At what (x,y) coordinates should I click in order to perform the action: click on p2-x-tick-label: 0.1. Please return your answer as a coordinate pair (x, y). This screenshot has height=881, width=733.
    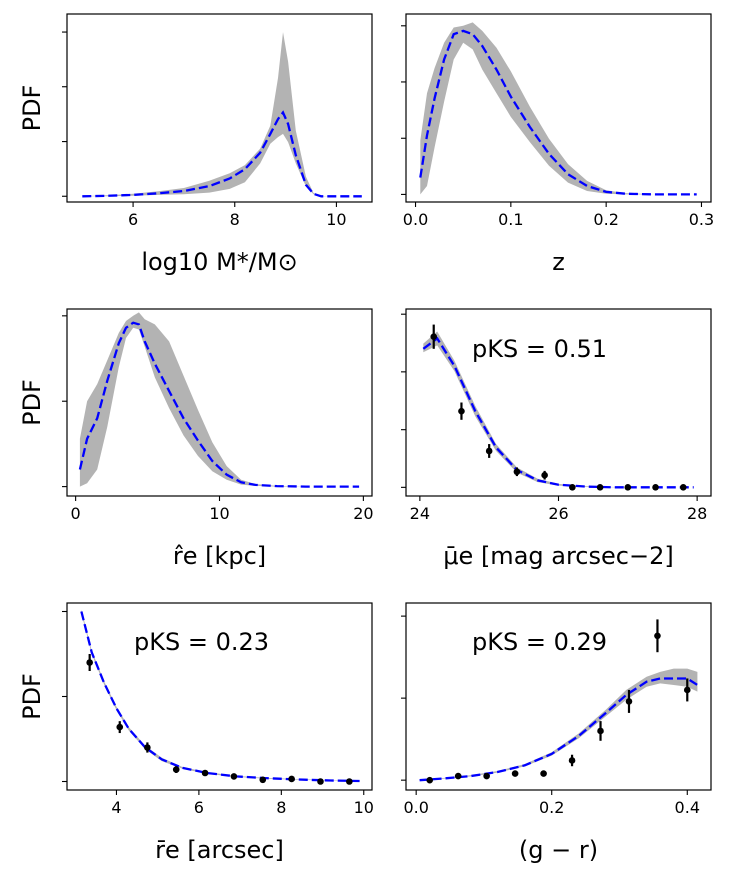
    Looking at the image, I should click on (510, 219).